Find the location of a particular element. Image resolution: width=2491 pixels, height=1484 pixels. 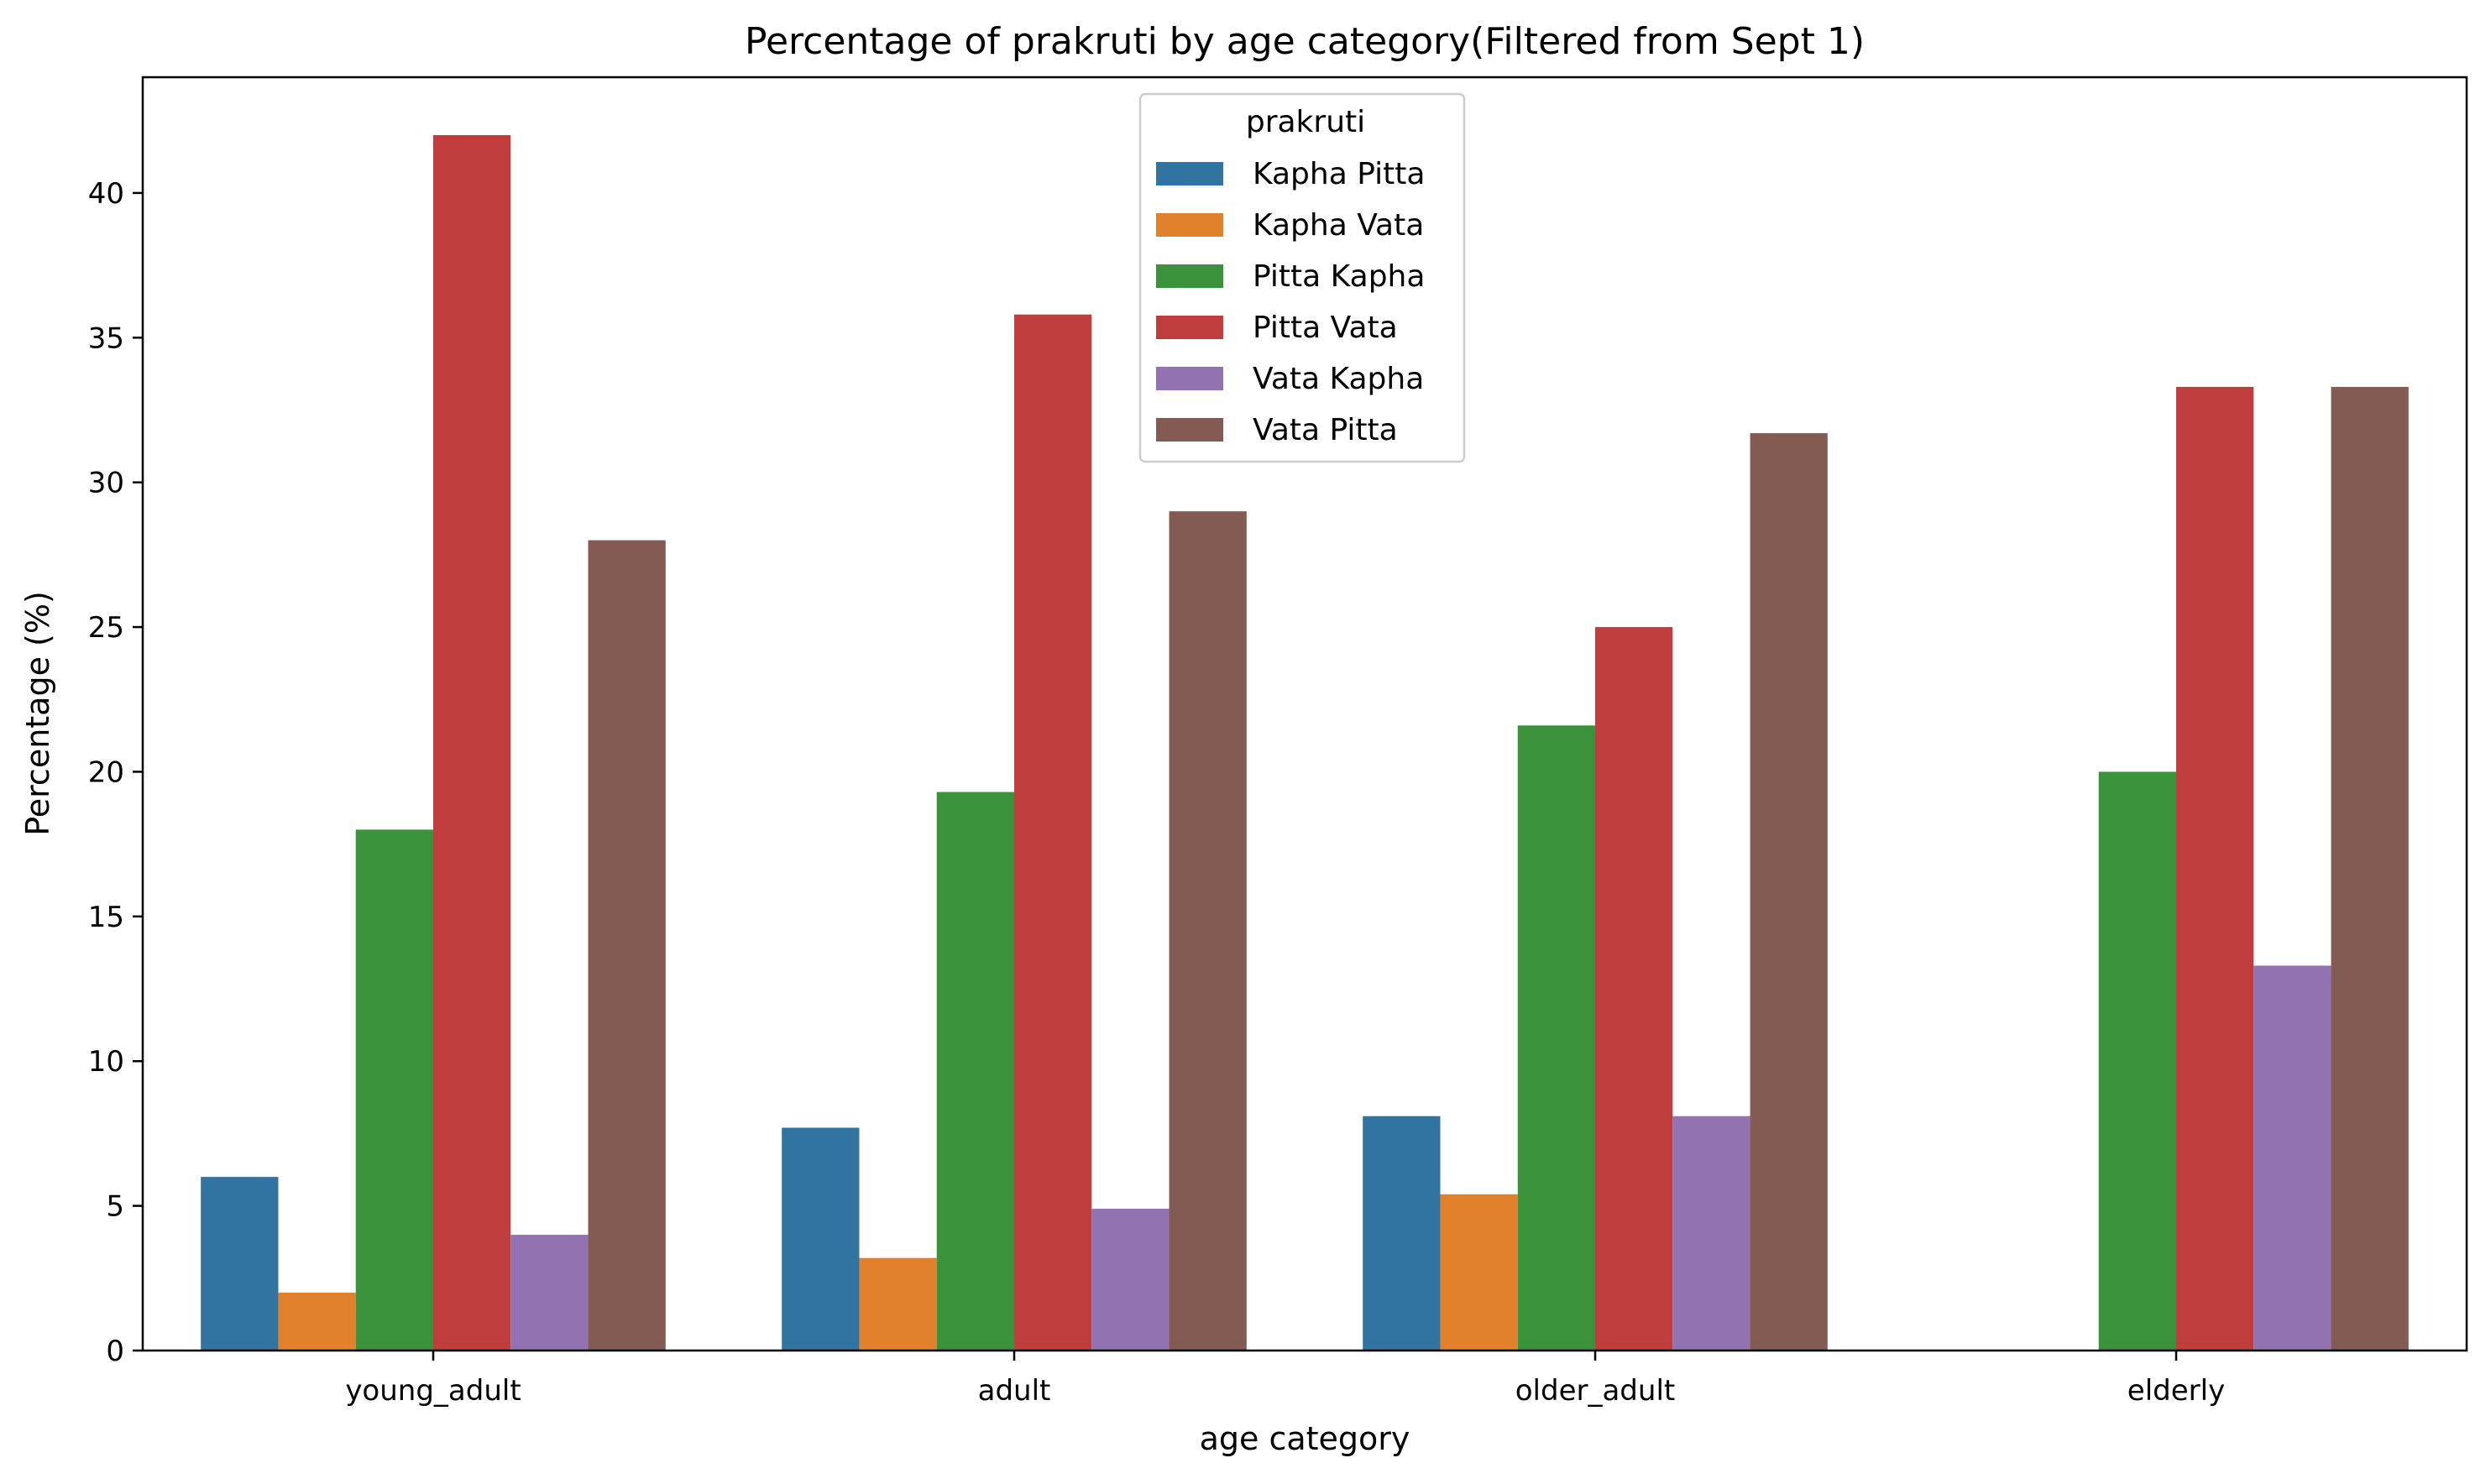

y-tick-label: 35 is located at coordinates (106, 338).